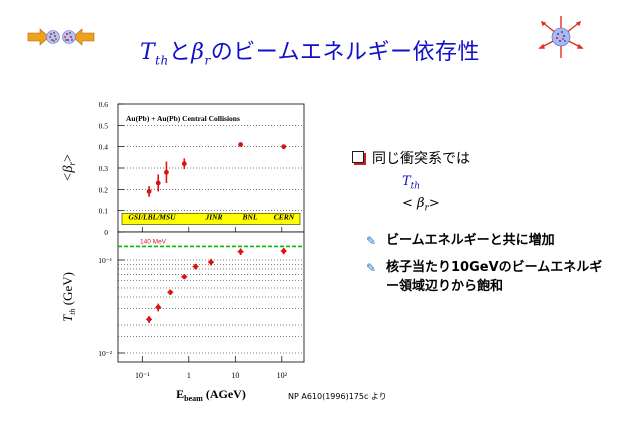  What do you see at coordinates (345, 52) in the screenshot?
I see `title-suffix: のビームエネルギー依存性` at bounding box center [345, 52].